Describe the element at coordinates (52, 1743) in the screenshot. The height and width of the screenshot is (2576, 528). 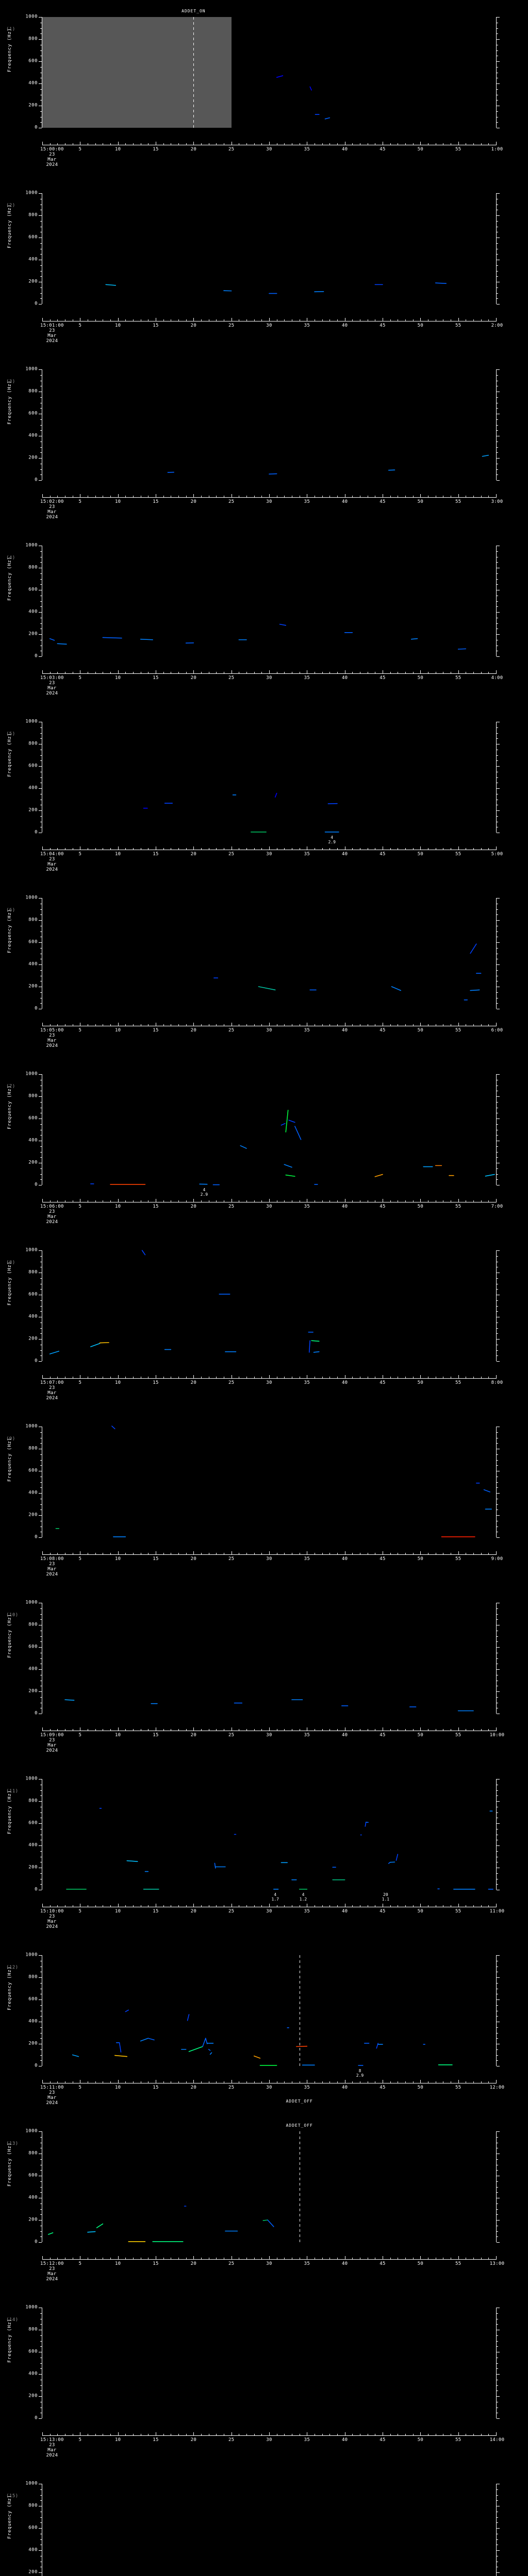
I see `x-axis-start-label: 15:09:00 23 Mar 2024` at that location.